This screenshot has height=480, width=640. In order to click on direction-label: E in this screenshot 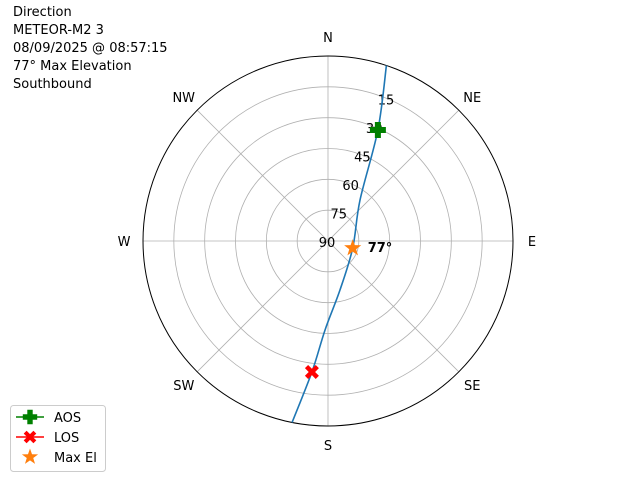, I will do `click(532, 242)`.